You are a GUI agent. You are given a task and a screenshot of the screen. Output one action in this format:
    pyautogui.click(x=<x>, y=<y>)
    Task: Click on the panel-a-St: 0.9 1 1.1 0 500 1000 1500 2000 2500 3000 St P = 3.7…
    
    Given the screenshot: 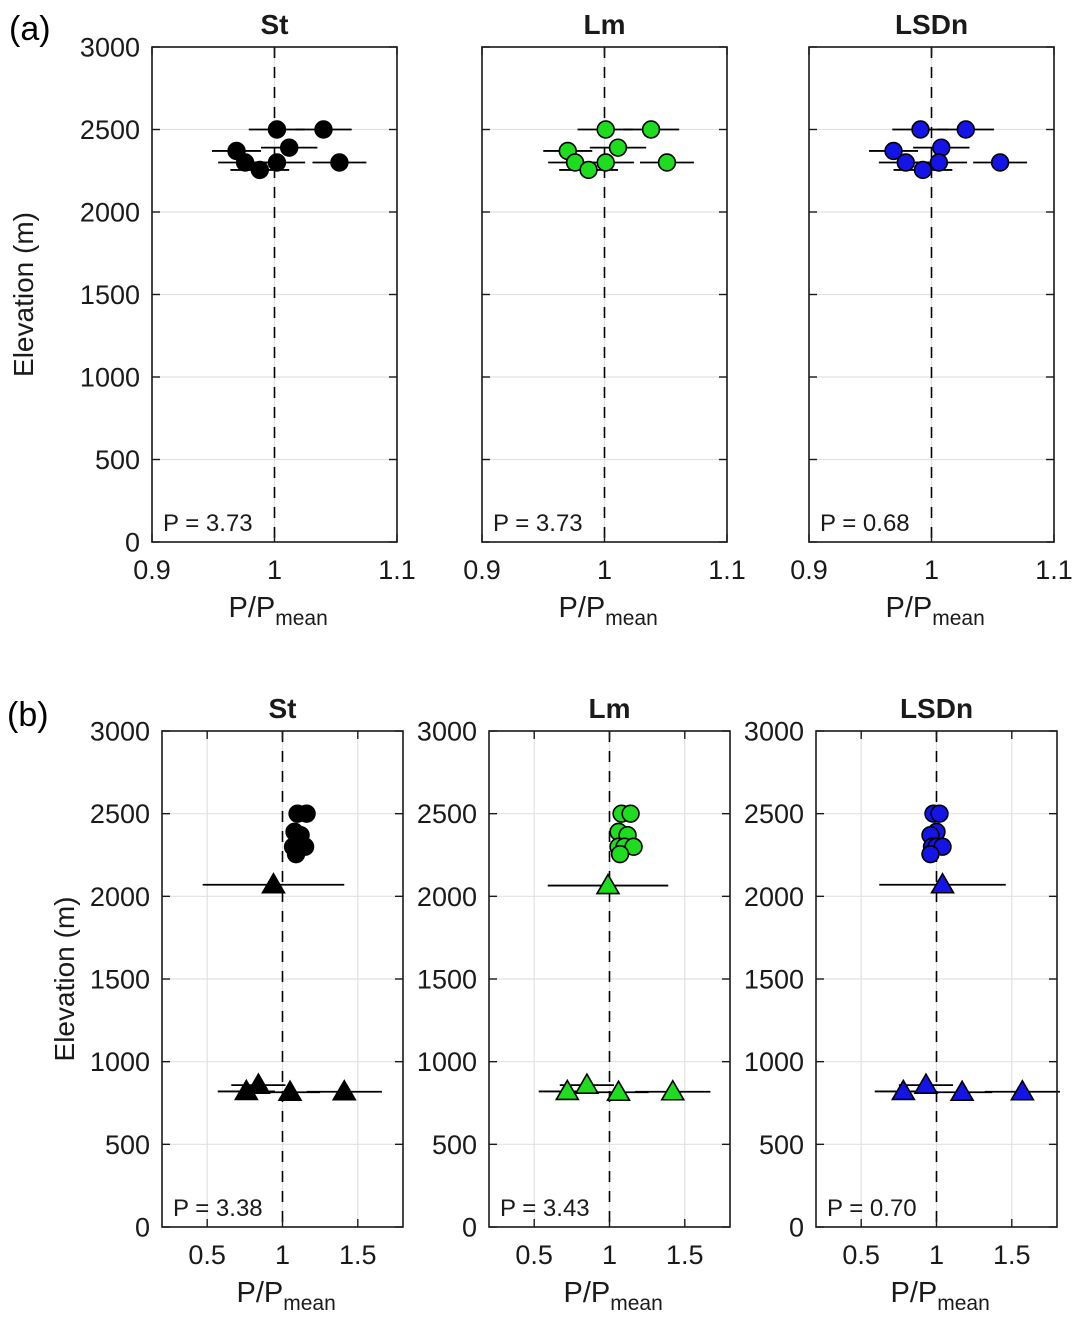 What is the action you would take?
    pyautogui.click(x=248, y=319)
    